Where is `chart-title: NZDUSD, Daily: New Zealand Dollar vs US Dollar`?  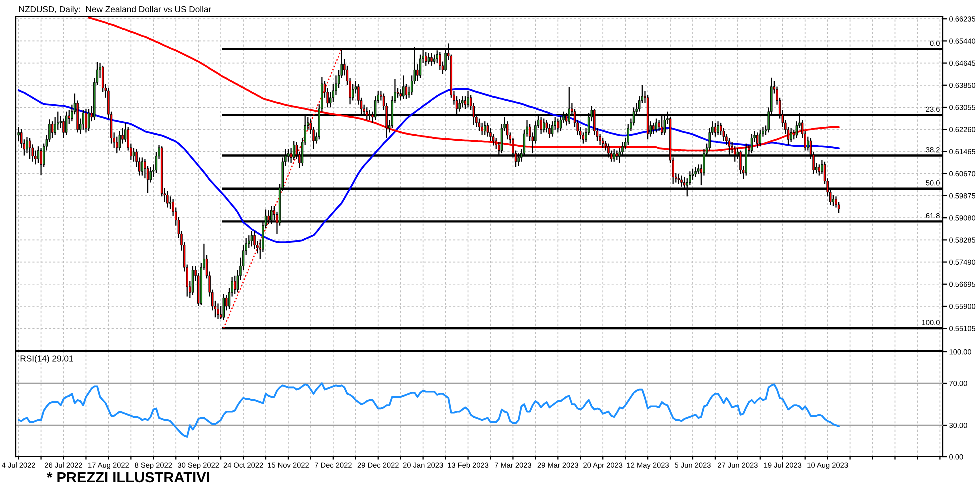
chart-title: NZDUSD, Daily: New Zealand Dollar vs US Dollar is located at coordinates (115, 10).